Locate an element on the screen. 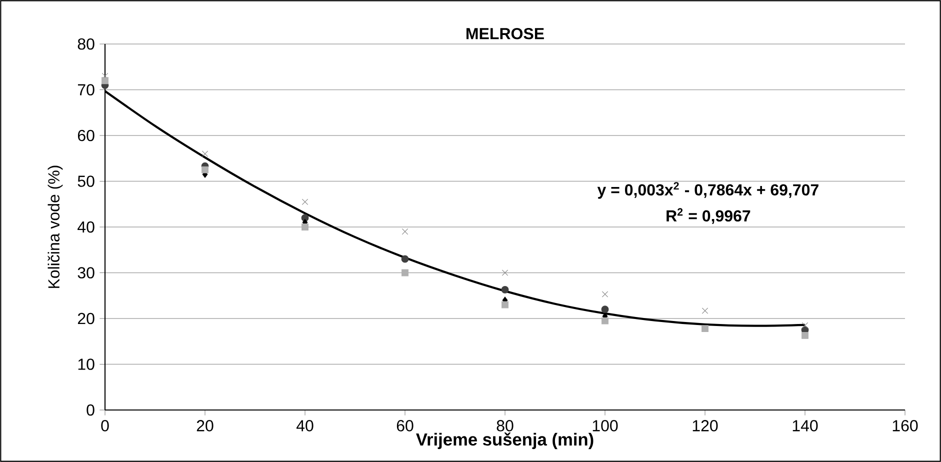 The image size is (941, 462). y-tick-label: 70 is located at coordinates (86, 90).